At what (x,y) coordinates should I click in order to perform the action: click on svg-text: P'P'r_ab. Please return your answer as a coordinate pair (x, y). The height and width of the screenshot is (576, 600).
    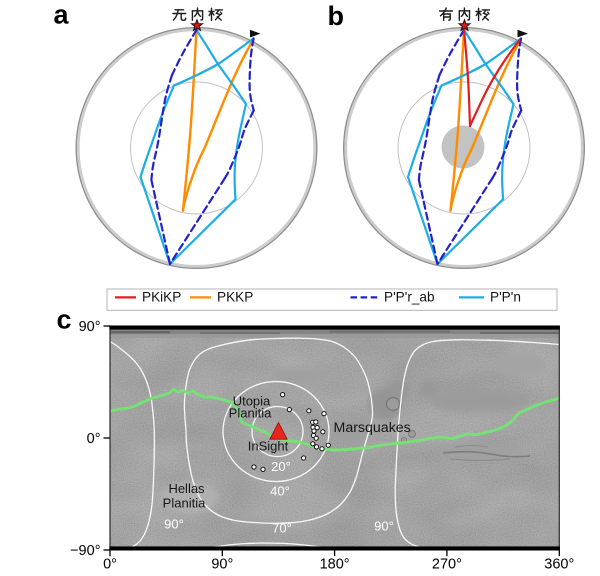
    Looking at the image, I should click on (409, 297).